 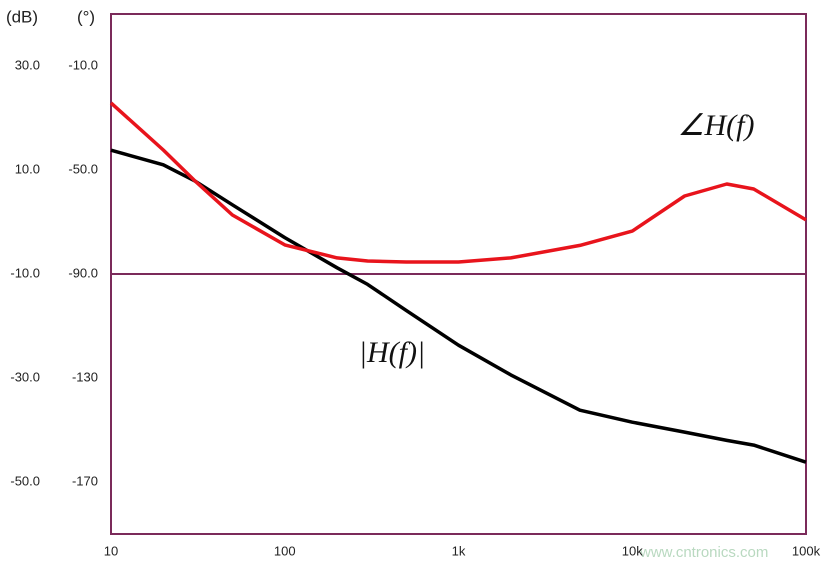 What do you see at coordinates (83, 272) in the screenshot?
I see `y2-tick-label: -90.0` at bounding box center [83, 272].